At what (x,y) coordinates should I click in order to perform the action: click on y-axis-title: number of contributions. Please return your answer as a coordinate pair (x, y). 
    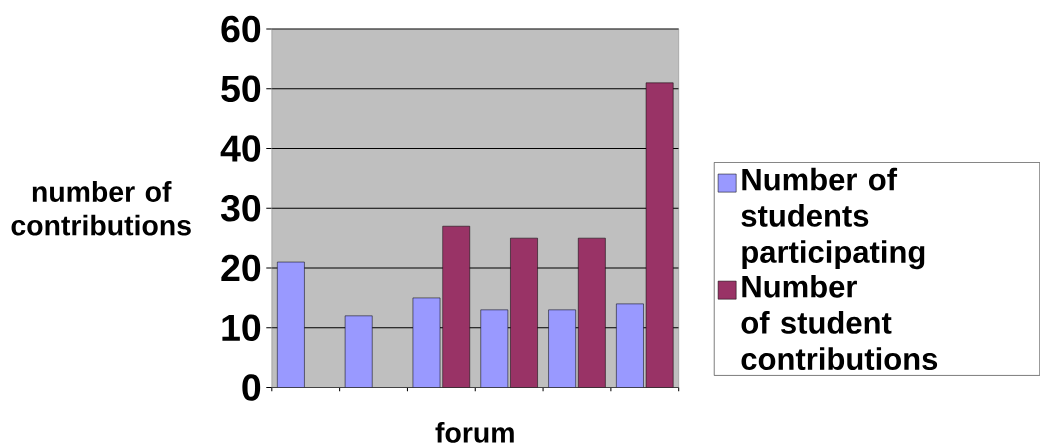
    Looking at the image, I should click on (101, 208).